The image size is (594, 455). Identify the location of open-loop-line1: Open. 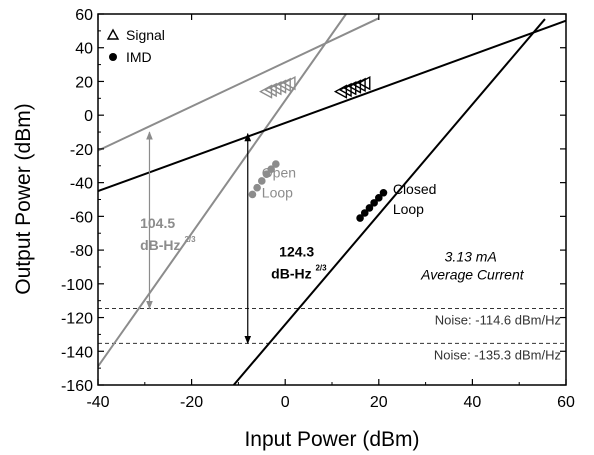
(279, 172).